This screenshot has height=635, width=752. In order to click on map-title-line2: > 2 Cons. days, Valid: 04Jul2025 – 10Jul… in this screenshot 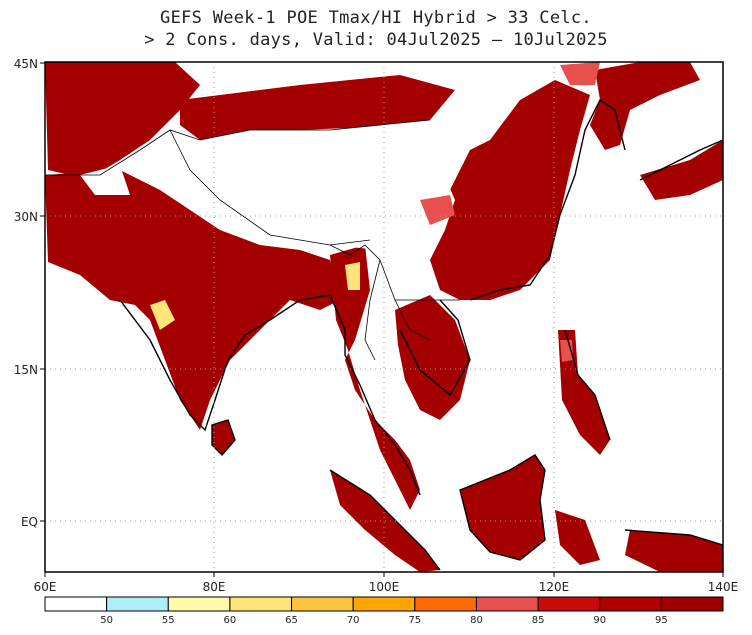, I will do `click(376, 40)`.